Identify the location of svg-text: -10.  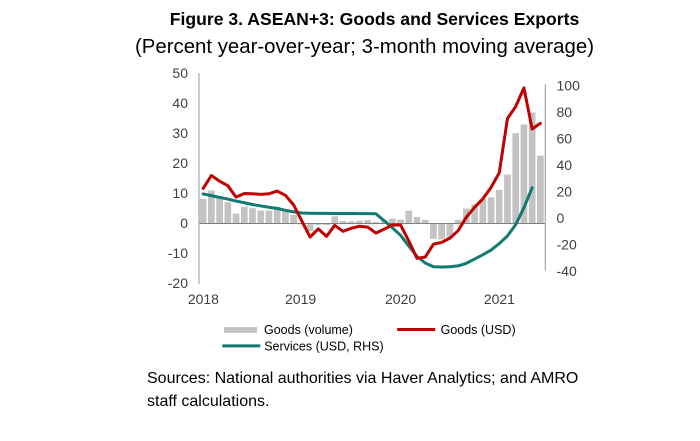
(178, 253).